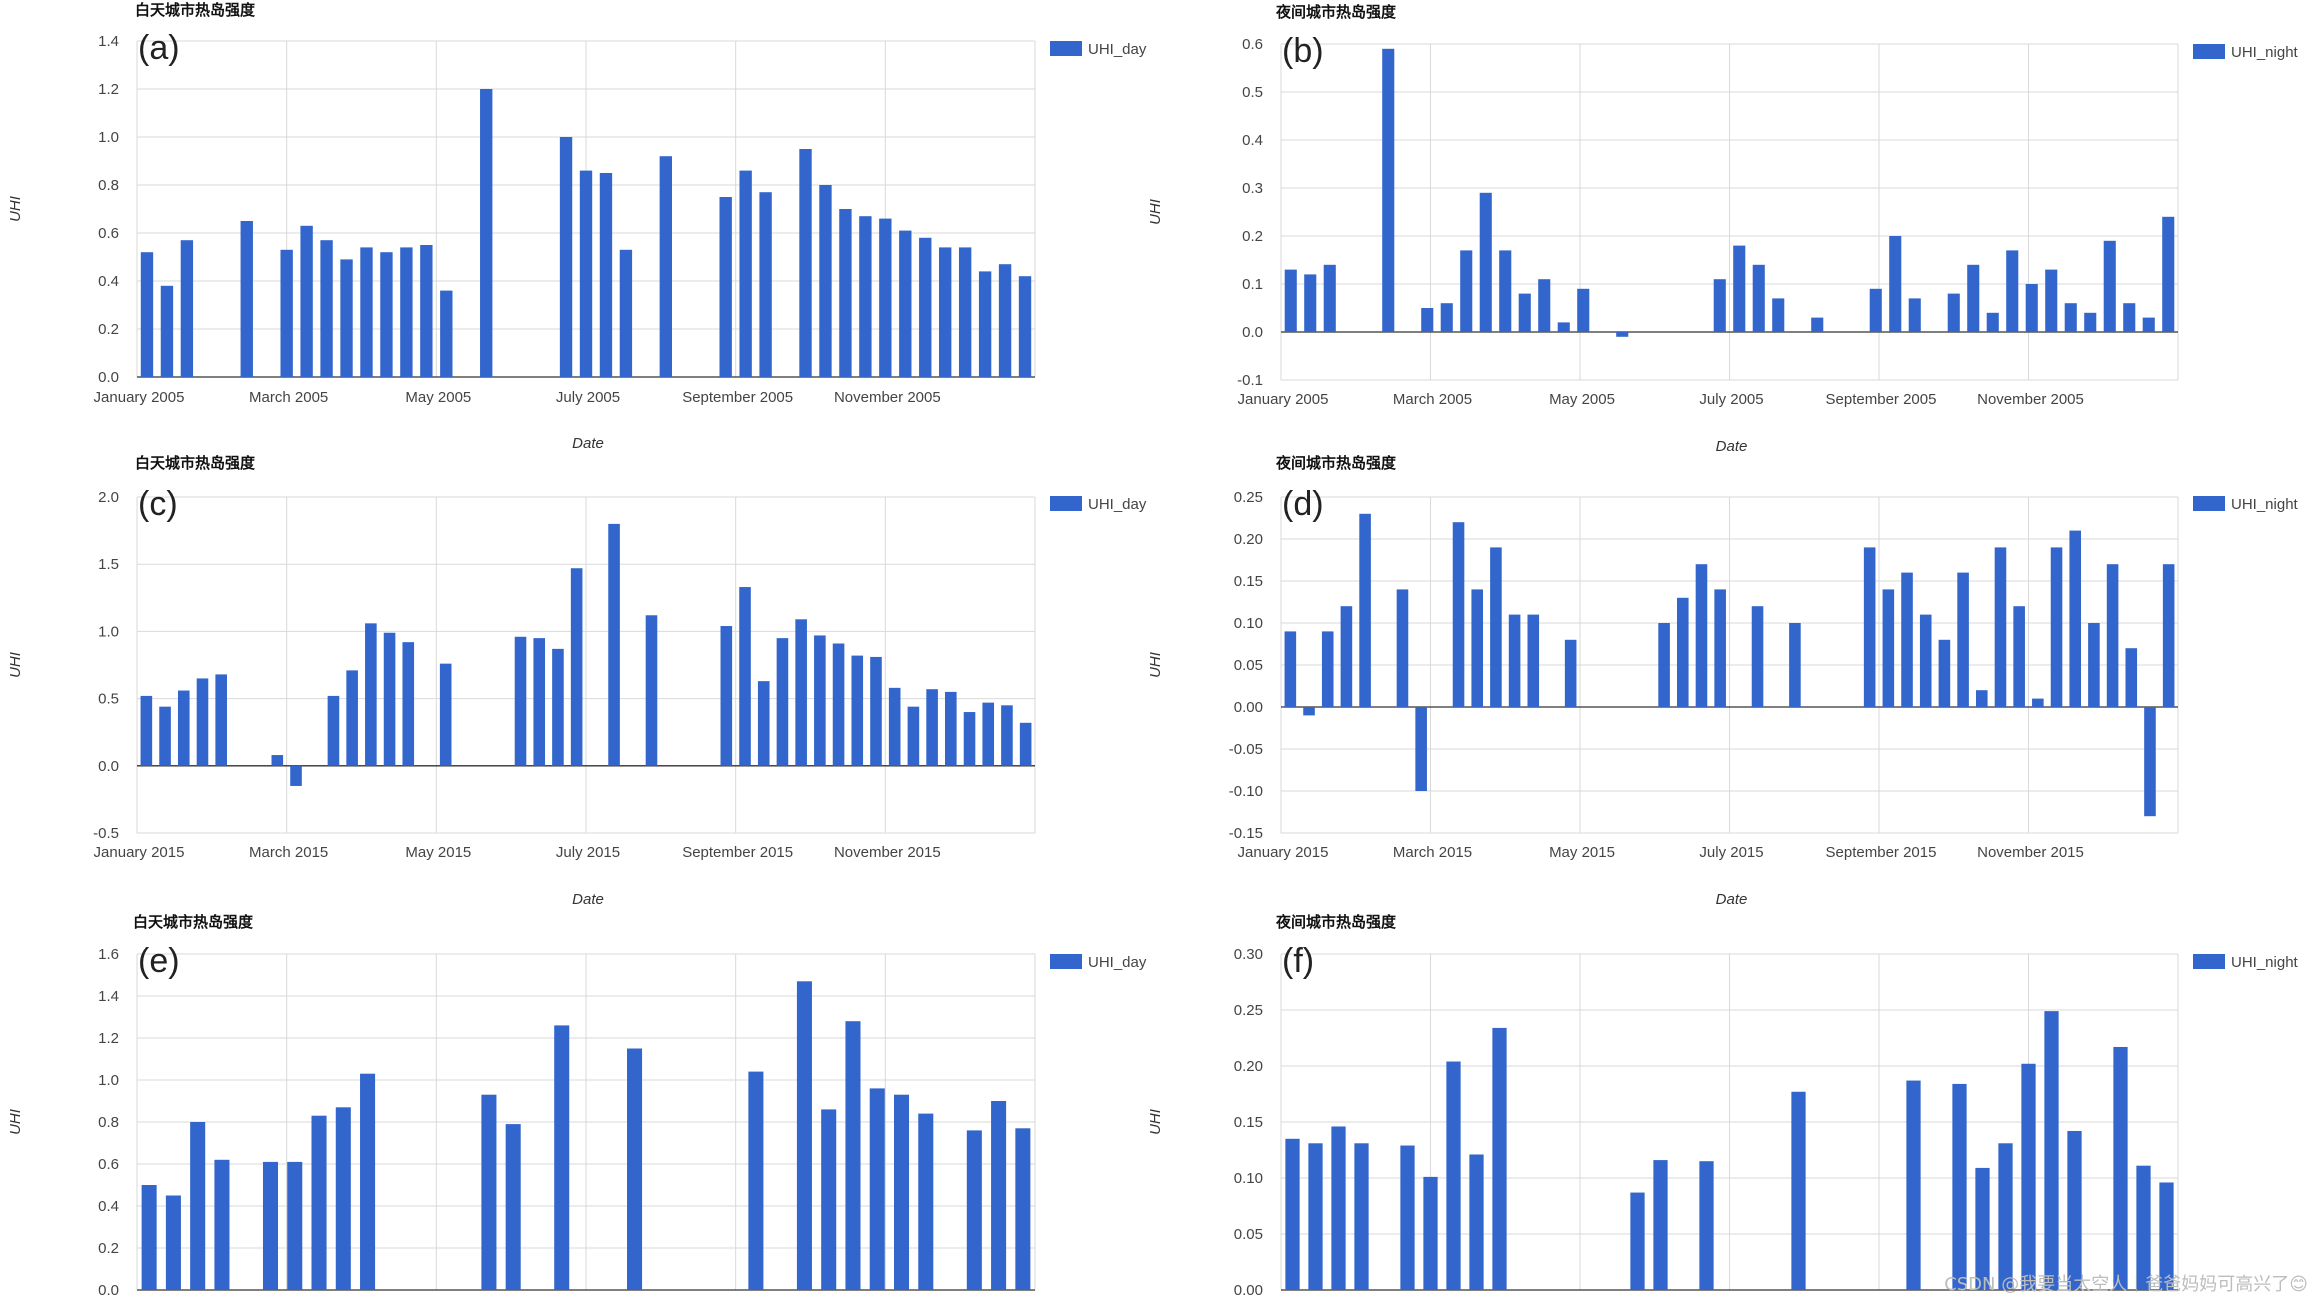 The width and height of the screenshot is (2316, 1302). Describe the element at coordinates (1283, 852) in the screenshot. I see `x-tick-label: January 2015` at that location.